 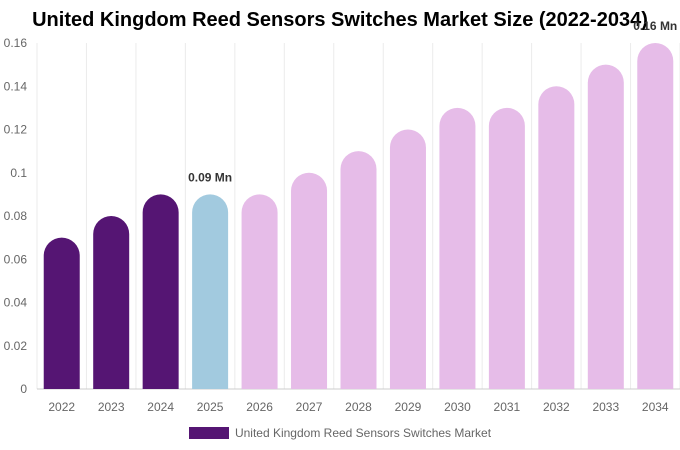 What do you see at coordinates (210, 177) in the screenshot?
I see `data-label: 0.09 Mn` at bounding box center [210, 177].